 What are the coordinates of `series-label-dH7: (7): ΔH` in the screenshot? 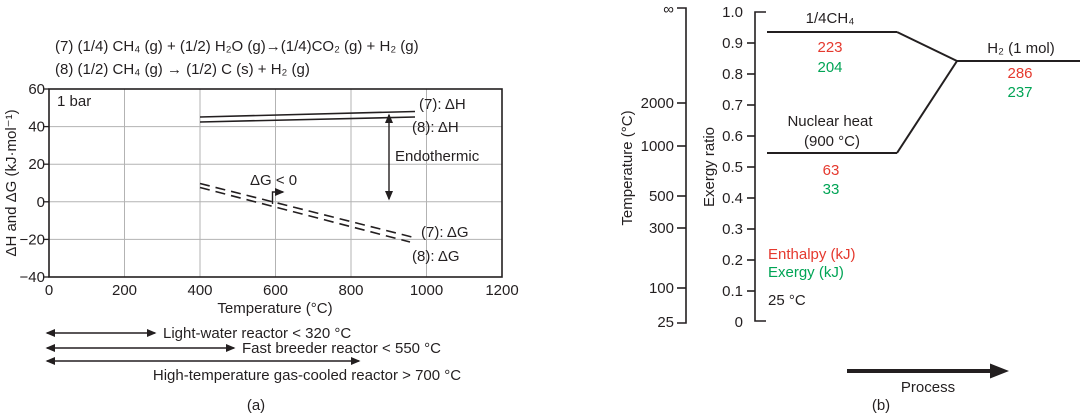 It's located at (442, 104).